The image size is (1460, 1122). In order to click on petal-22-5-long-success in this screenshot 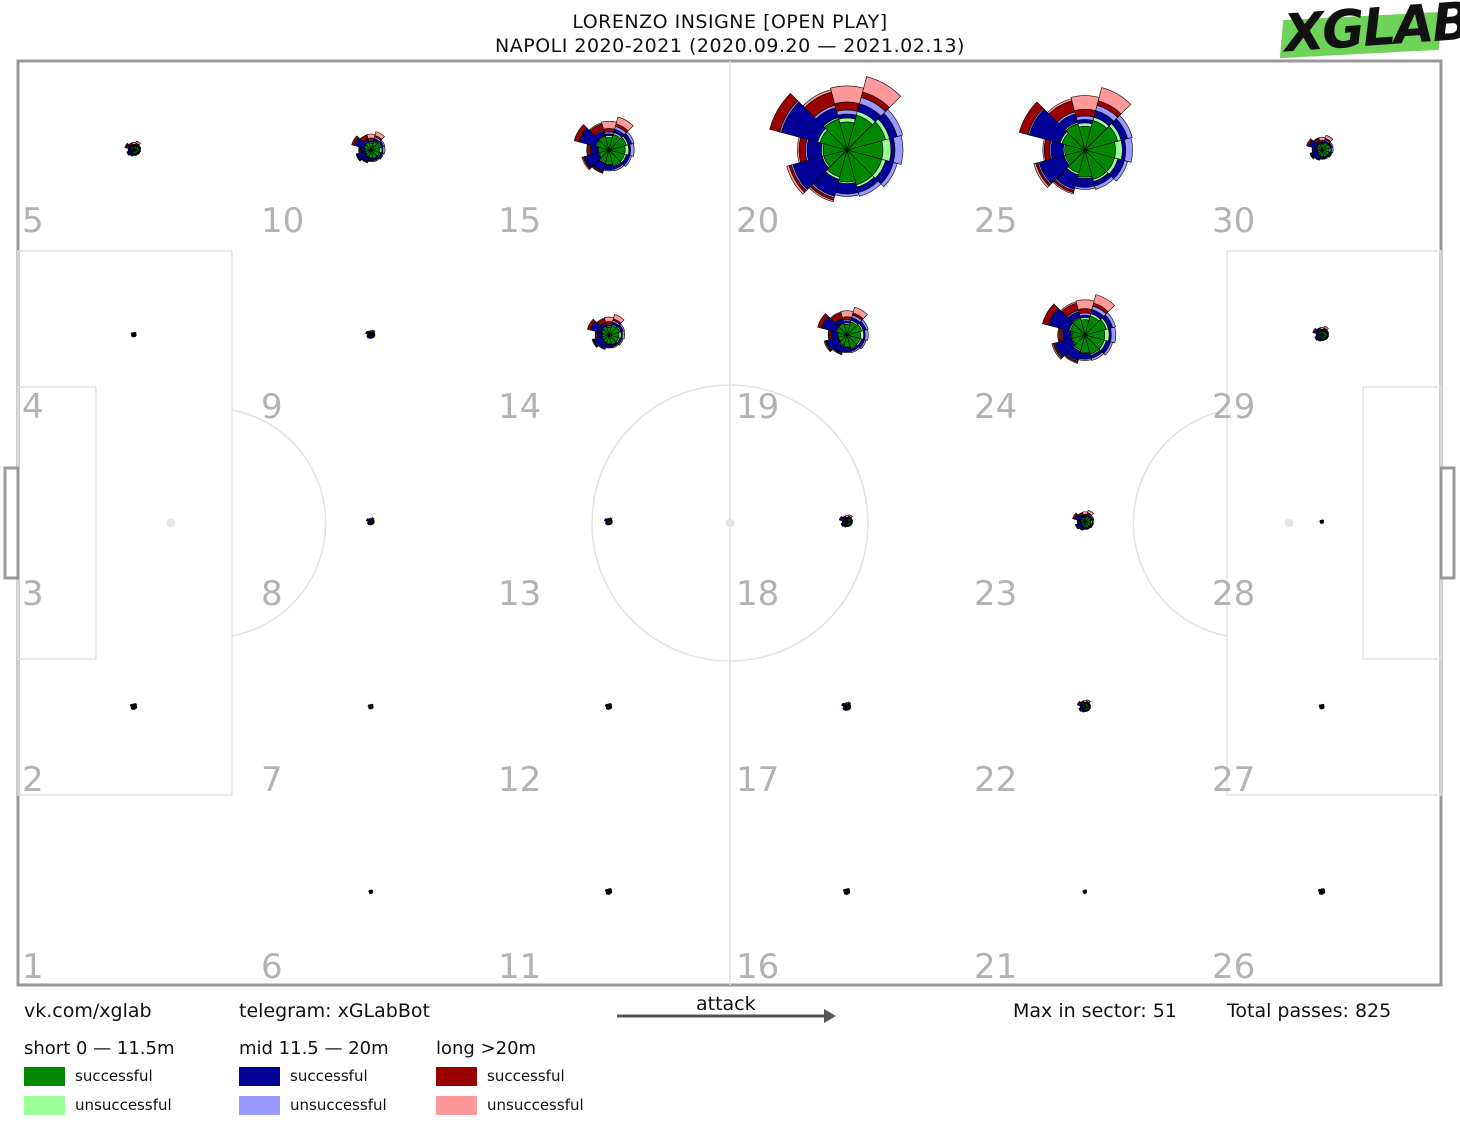, I will do `click(1078, 703)`.